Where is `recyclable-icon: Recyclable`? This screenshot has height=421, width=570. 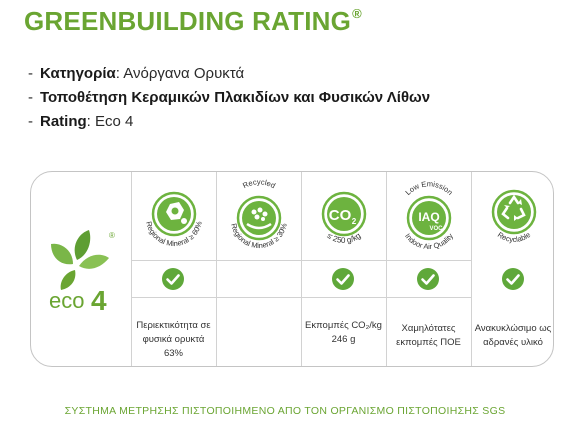 recyclable-icon: Recyclable is located at coordinates (514, 216).